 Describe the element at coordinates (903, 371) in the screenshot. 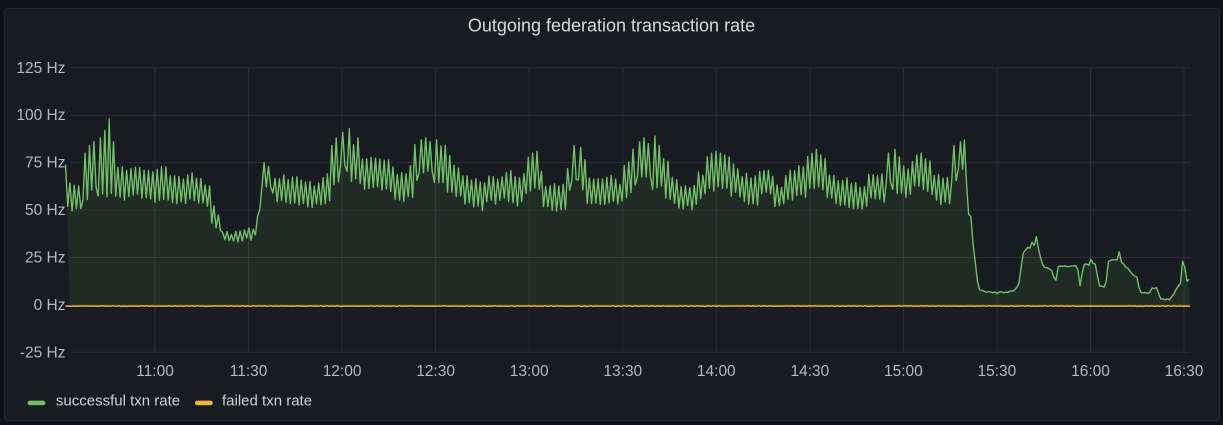

I see `svg-text: 15:00` at that location.